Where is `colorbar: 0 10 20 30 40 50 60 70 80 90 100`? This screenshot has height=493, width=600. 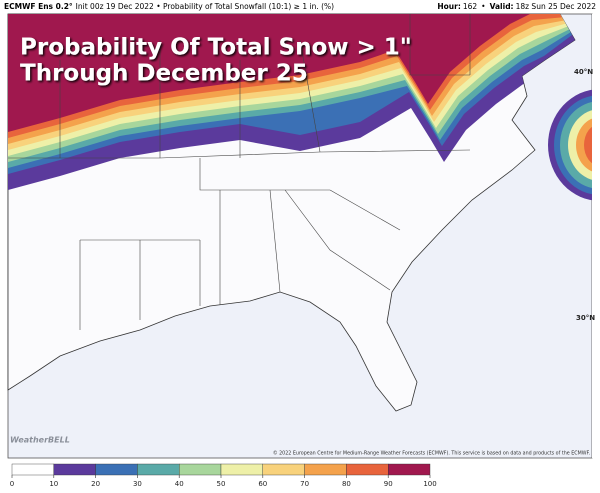
colorbar: 0 10 20 30 40 50 60 70 80 90 100 is located at coordinates (223, 475).